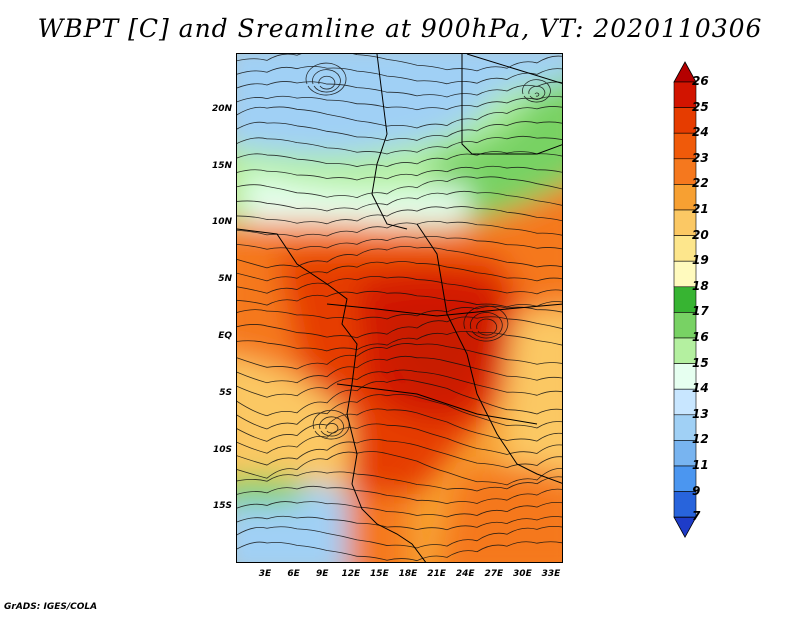 The image size is (800, 618). What do you see at coordinates (700, 183) in the screenshot?
I see `colorbar-label: 22` at bounding box center [700, 183].